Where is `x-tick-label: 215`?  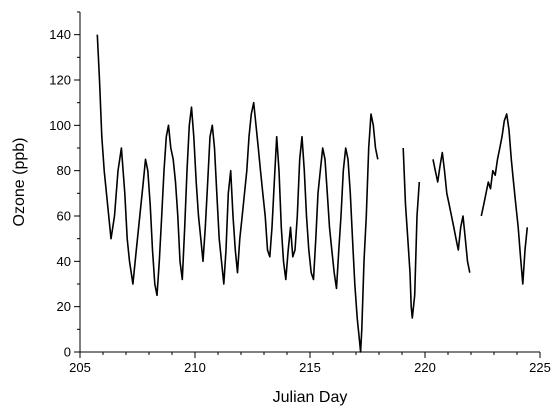 x-tick-label: 215 is located at coordinates (310, 367).